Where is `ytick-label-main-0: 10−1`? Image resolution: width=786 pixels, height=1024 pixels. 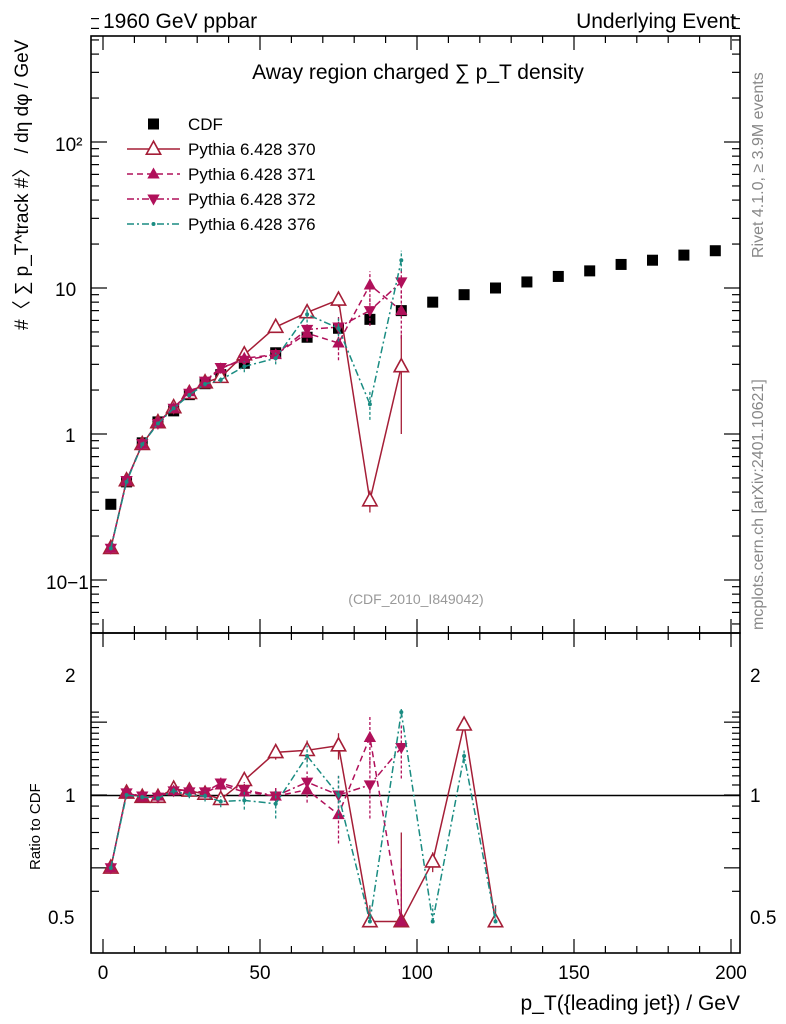 ytick-label-main-0: 10−1 is located at coordinates (67, 583).